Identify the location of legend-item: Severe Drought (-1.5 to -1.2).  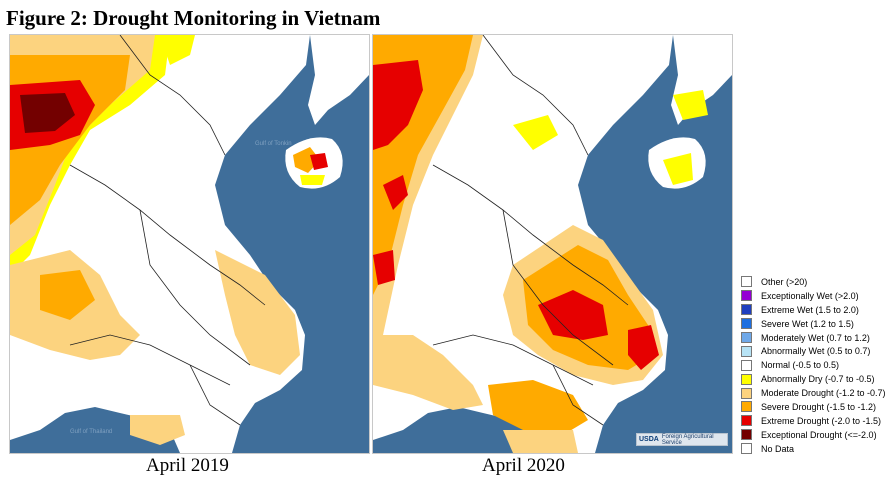
(814, 407).